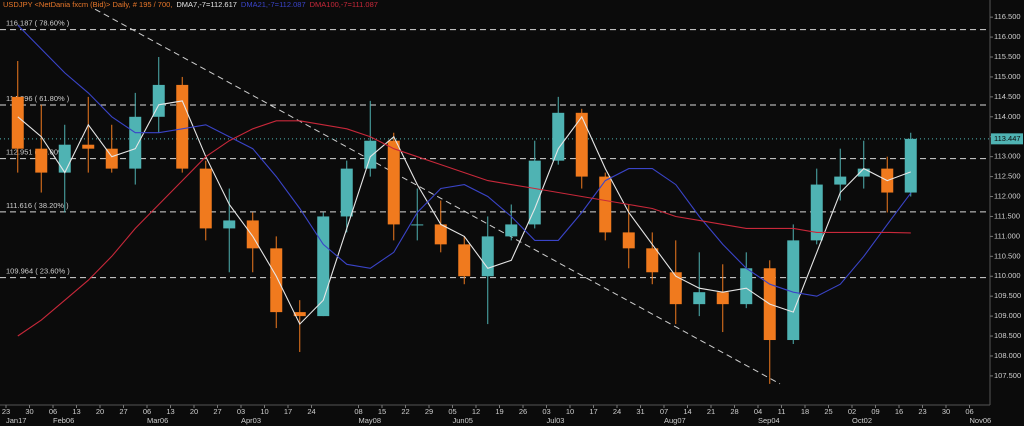  What do you see at coordinates (1007, 315) in the screenshot?
I see `y-tick-label: 109.000` at bounding box center [1007, 315].